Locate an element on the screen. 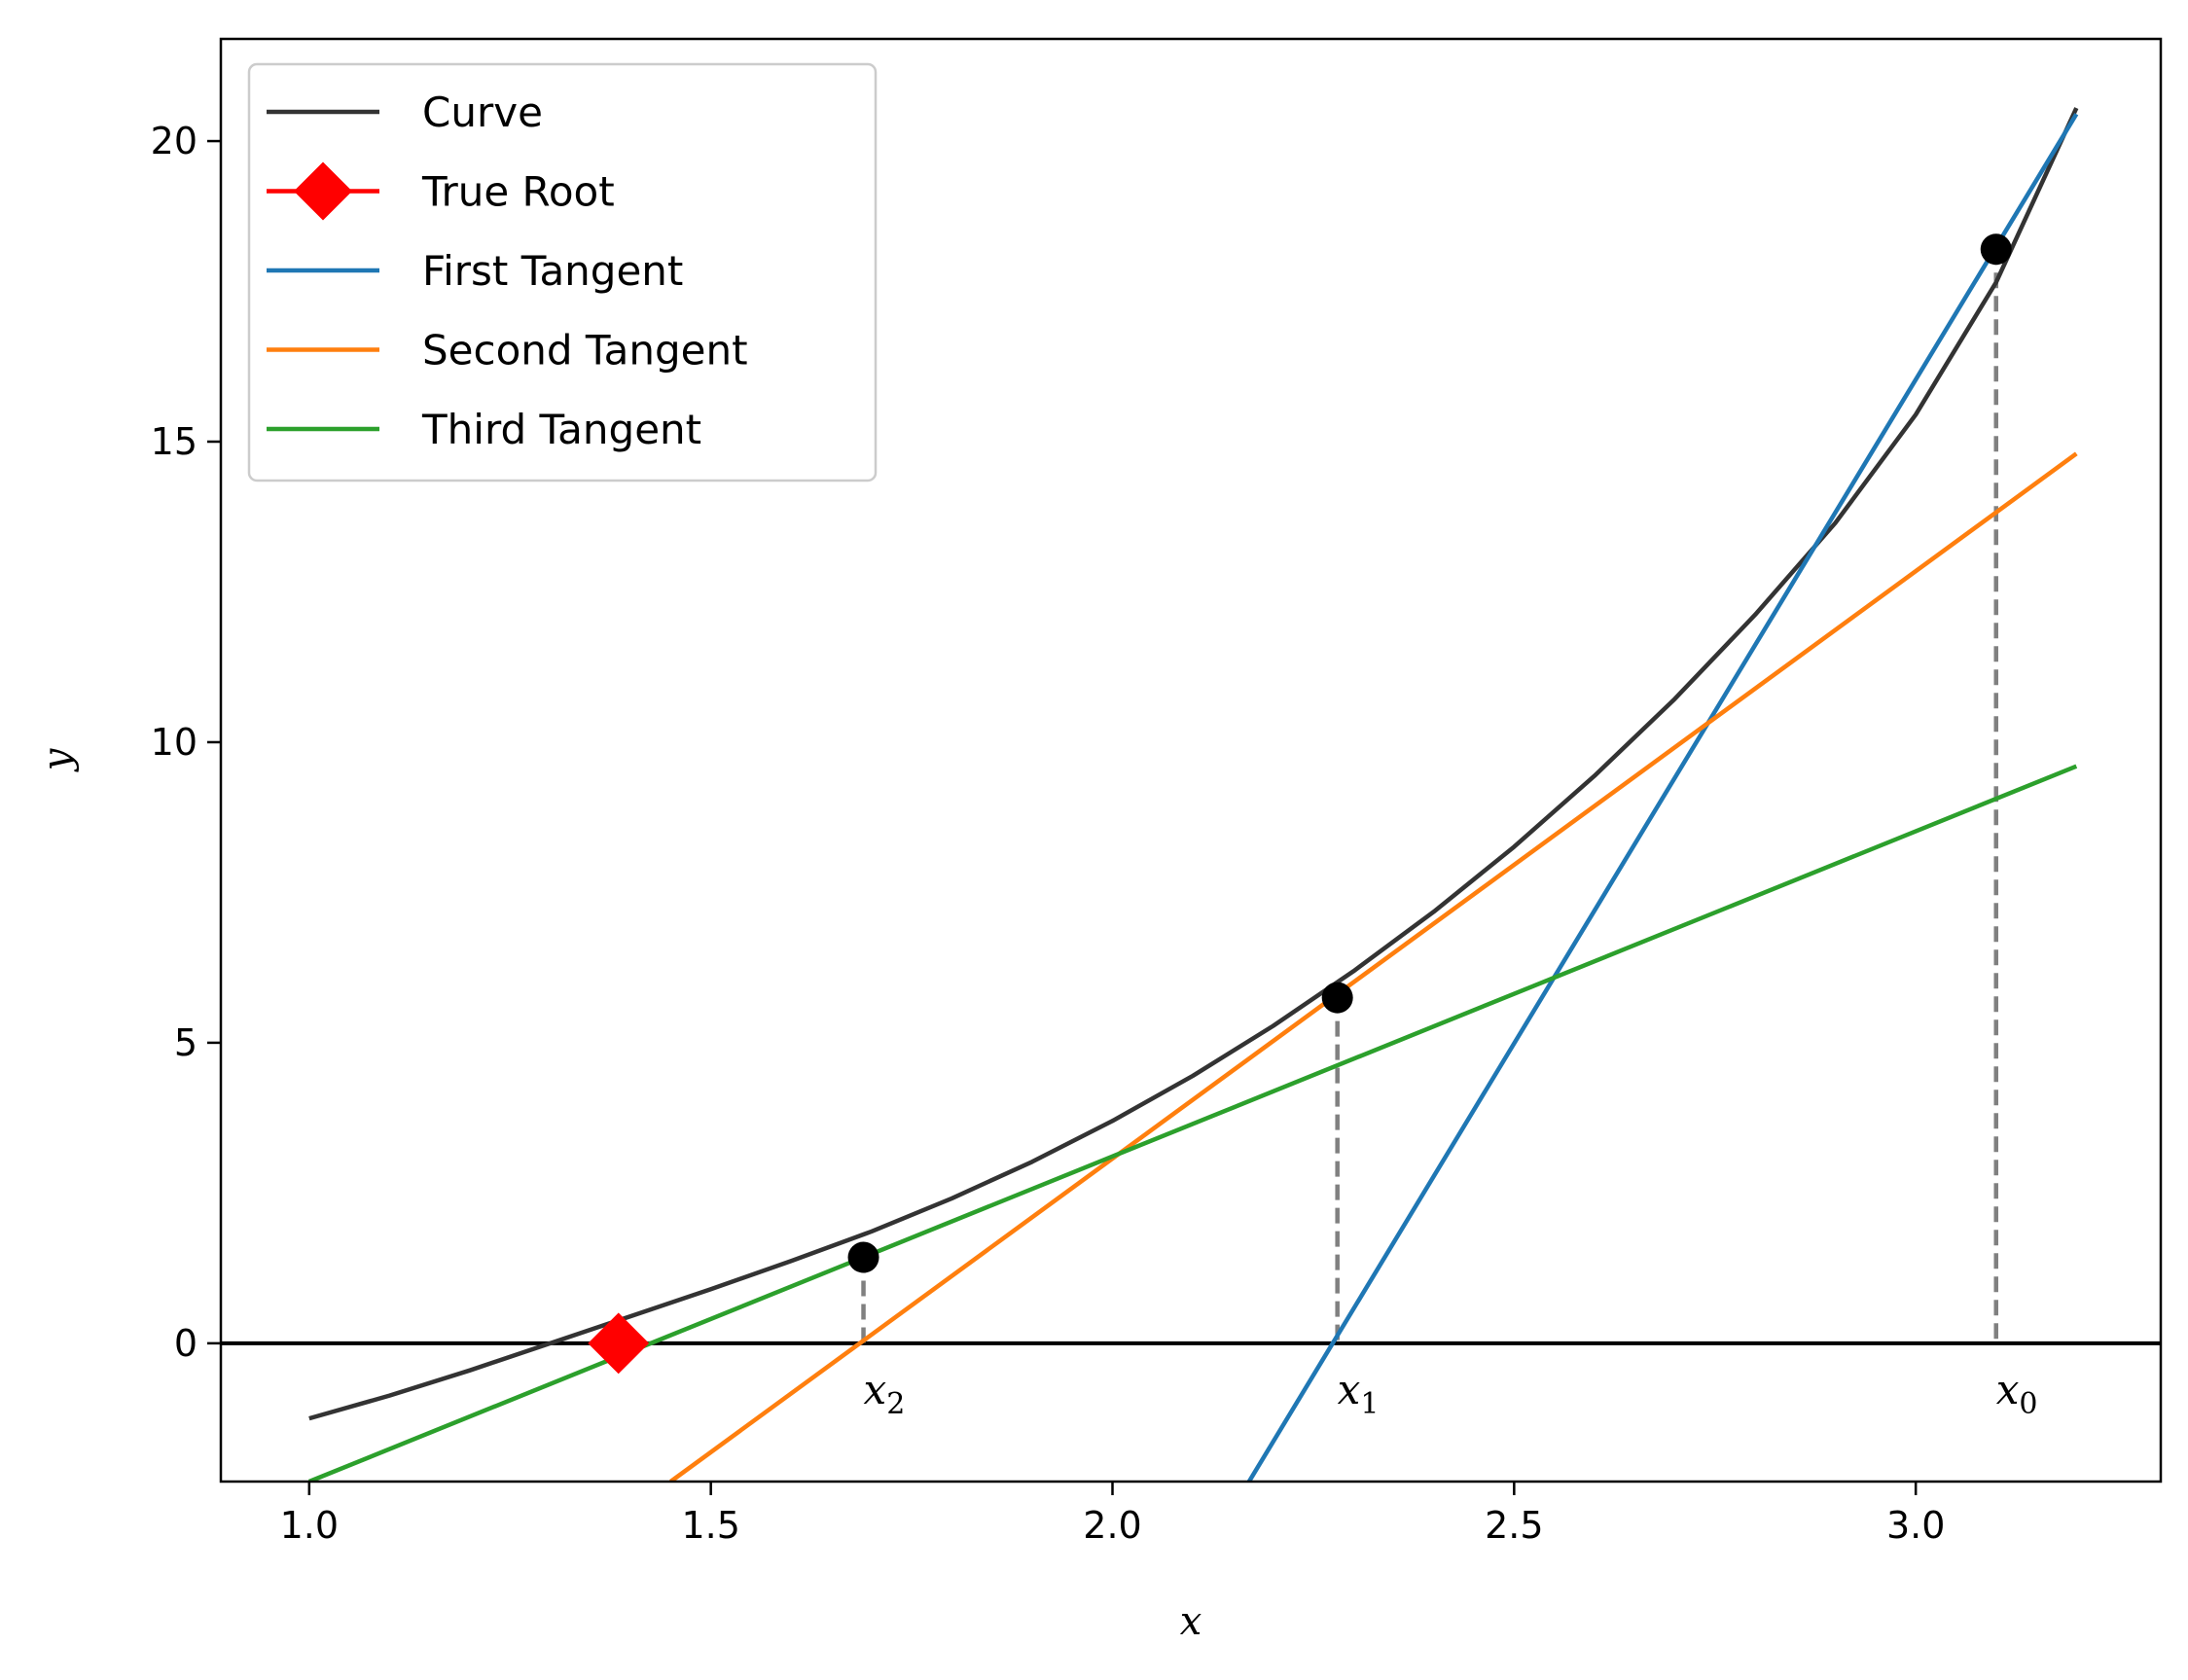  legend-label-second-tangent: Second Tangent is located at coordinates (585, 351).